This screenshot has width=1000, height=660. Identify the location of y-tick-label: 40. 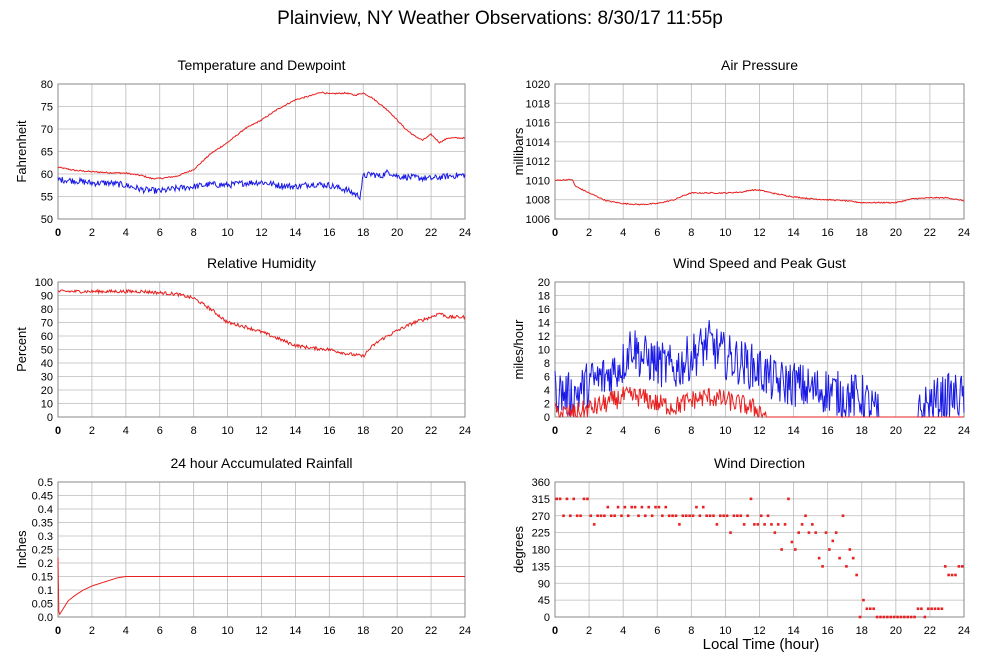
(47, 364).